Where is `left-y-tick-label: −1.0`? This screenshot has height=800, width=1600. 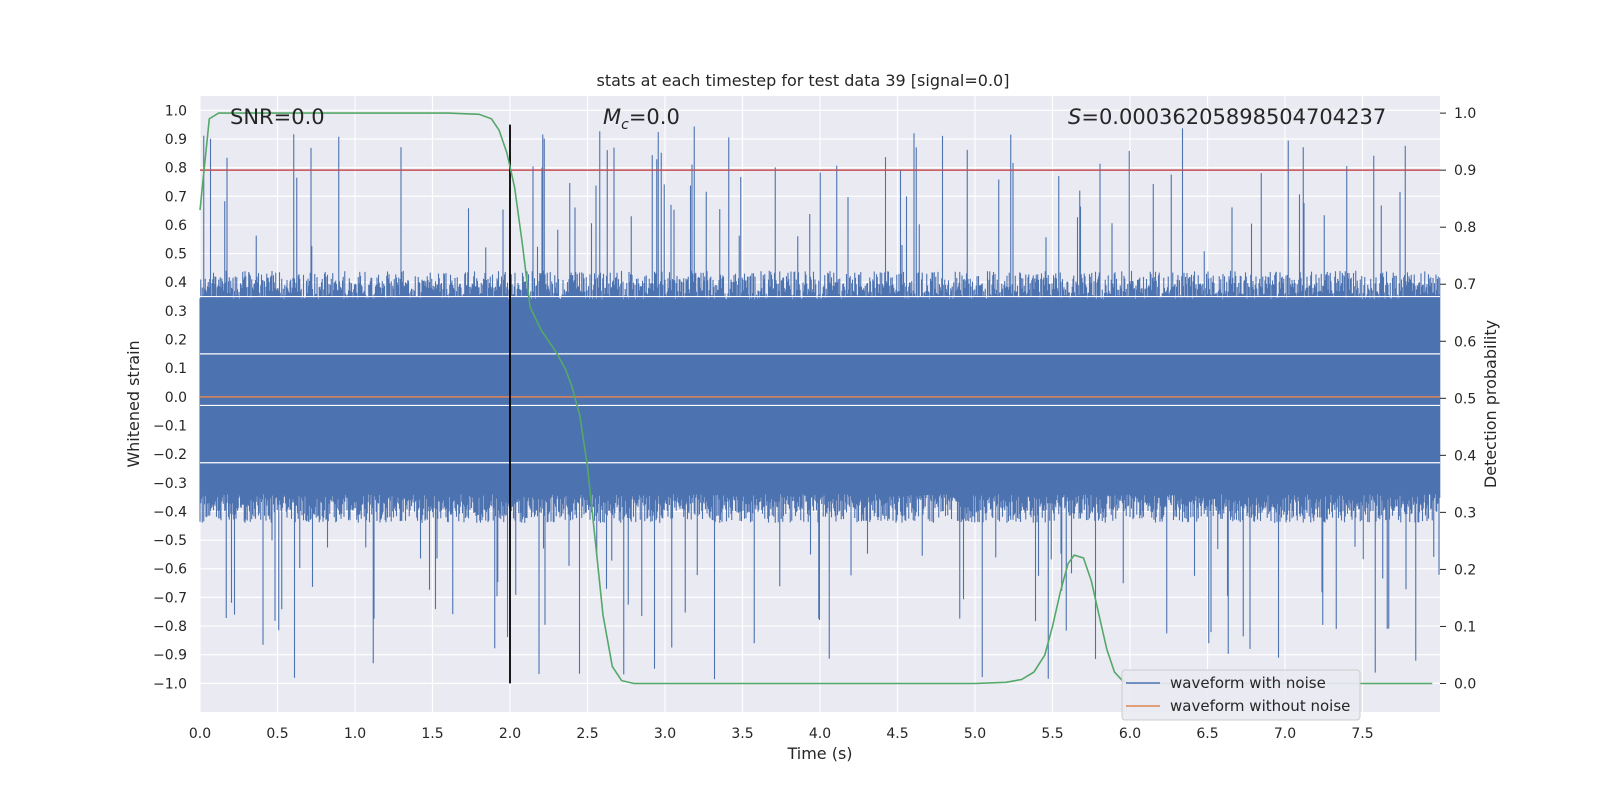
left-y-tick-label: −1.0 is located at coordinates (170, 684).